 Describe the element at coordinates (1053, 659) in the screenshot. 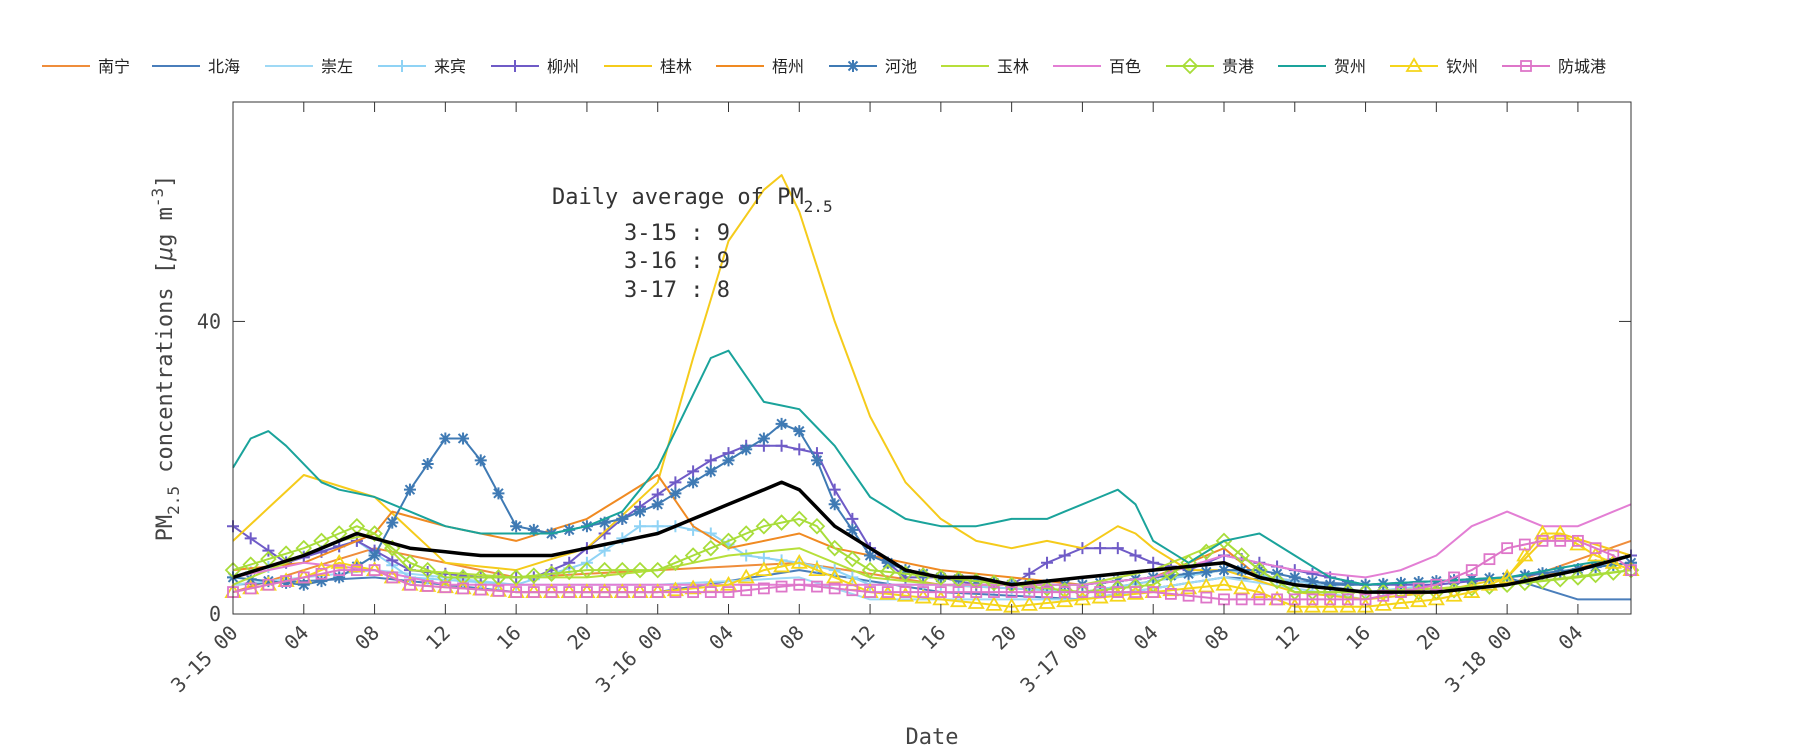

I see `x-tick-label: 3-17 00` at that location.